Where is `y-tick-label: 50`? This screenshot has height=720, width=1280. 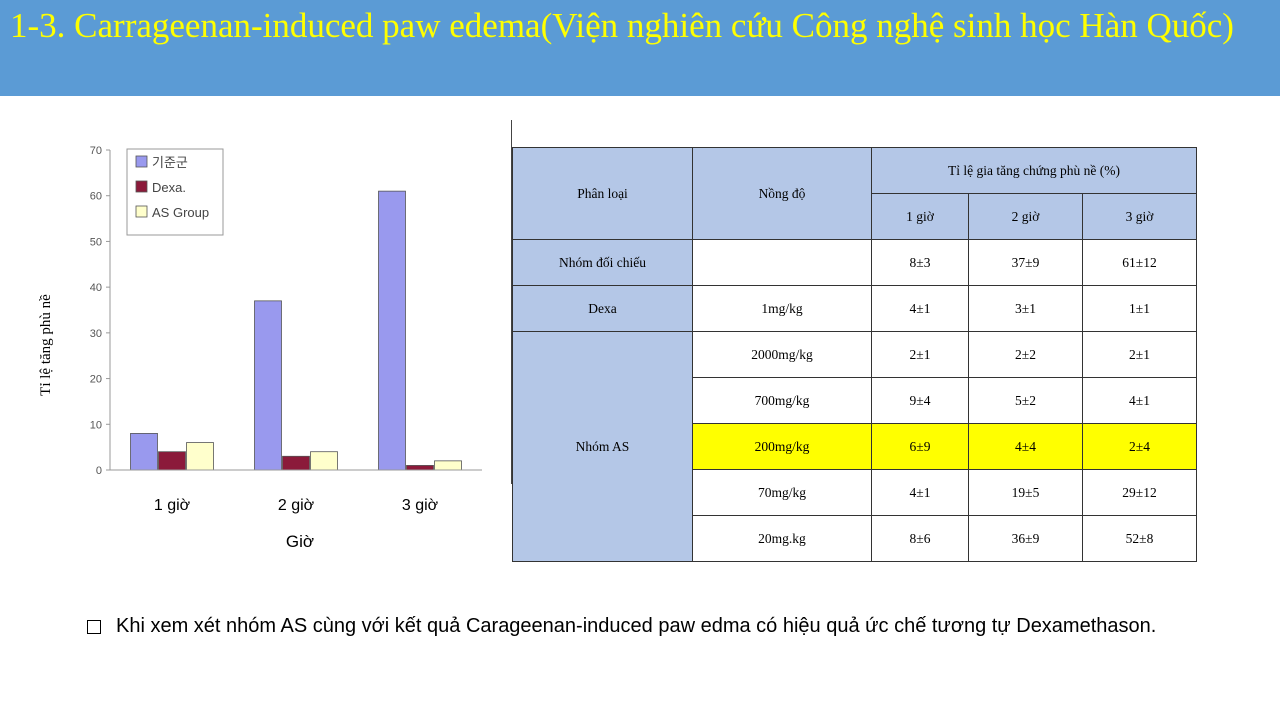 y-tick-label: 50 is located at coordinates (96, 242).